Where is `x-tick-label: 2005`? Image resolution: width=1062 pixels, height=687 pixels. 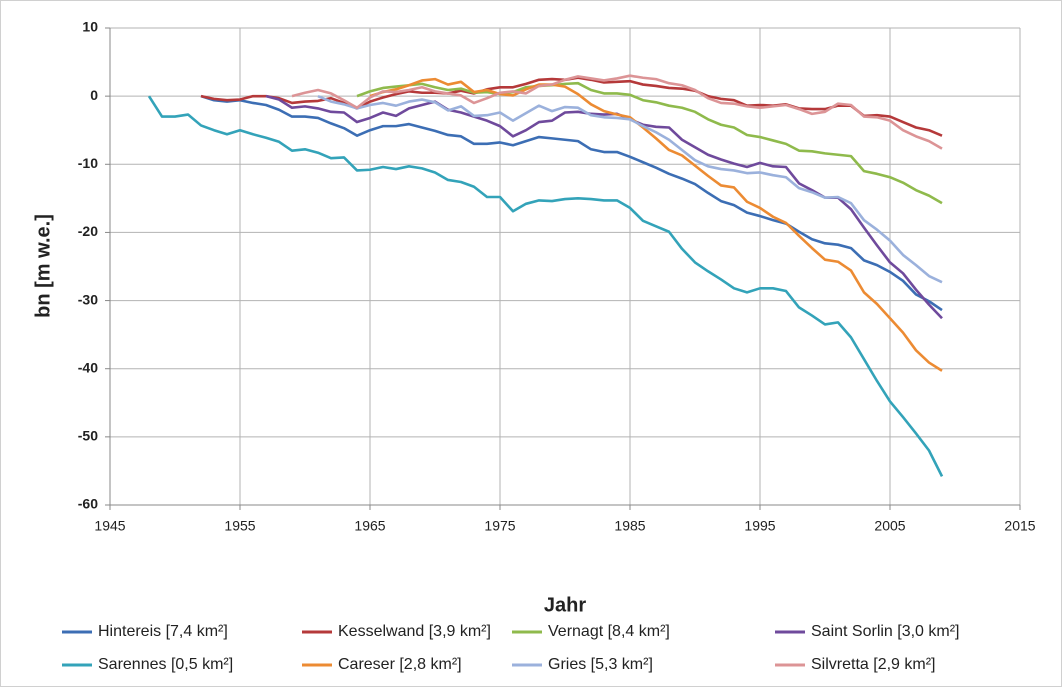
x-tick-label: 2005 is located at coordinates (889, 526).